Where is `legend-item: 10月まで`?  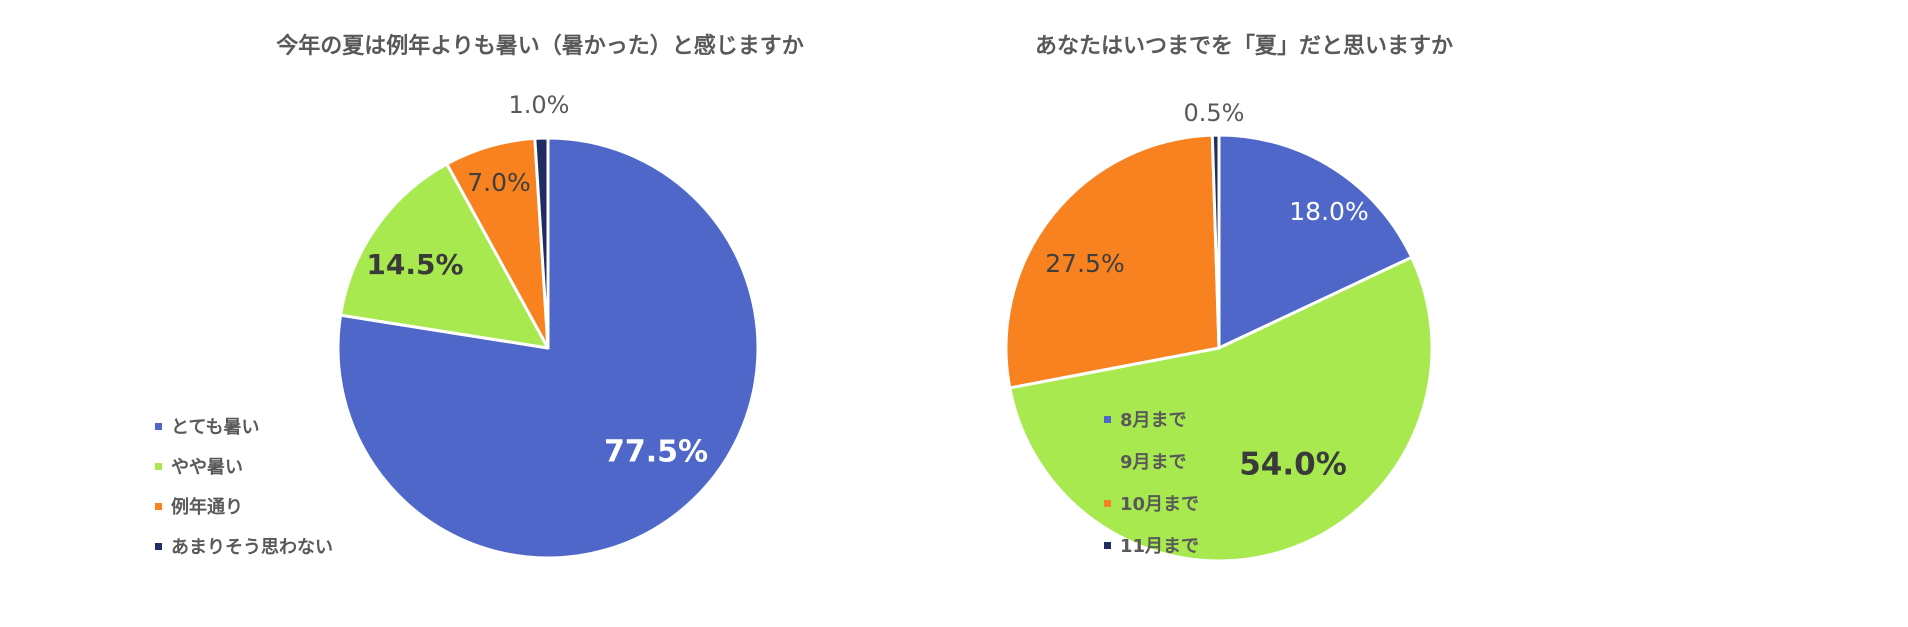 legend-item: 10月まで is located at coordinates (1151, 503).